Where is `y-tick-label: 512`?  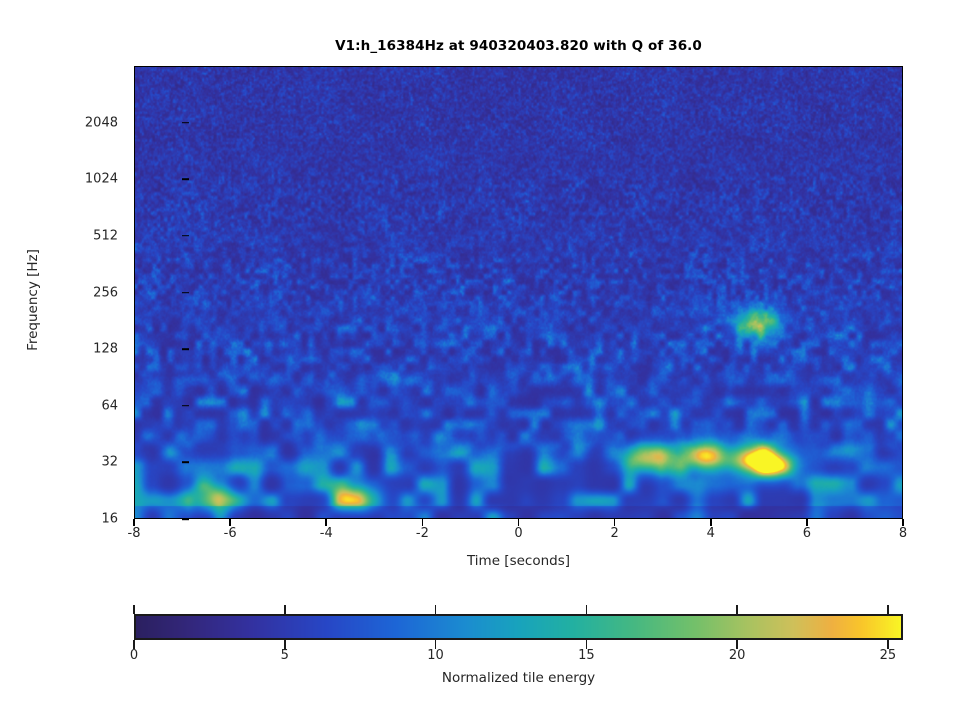 y-tick-label: 512 is located at coordinates (105, 236).